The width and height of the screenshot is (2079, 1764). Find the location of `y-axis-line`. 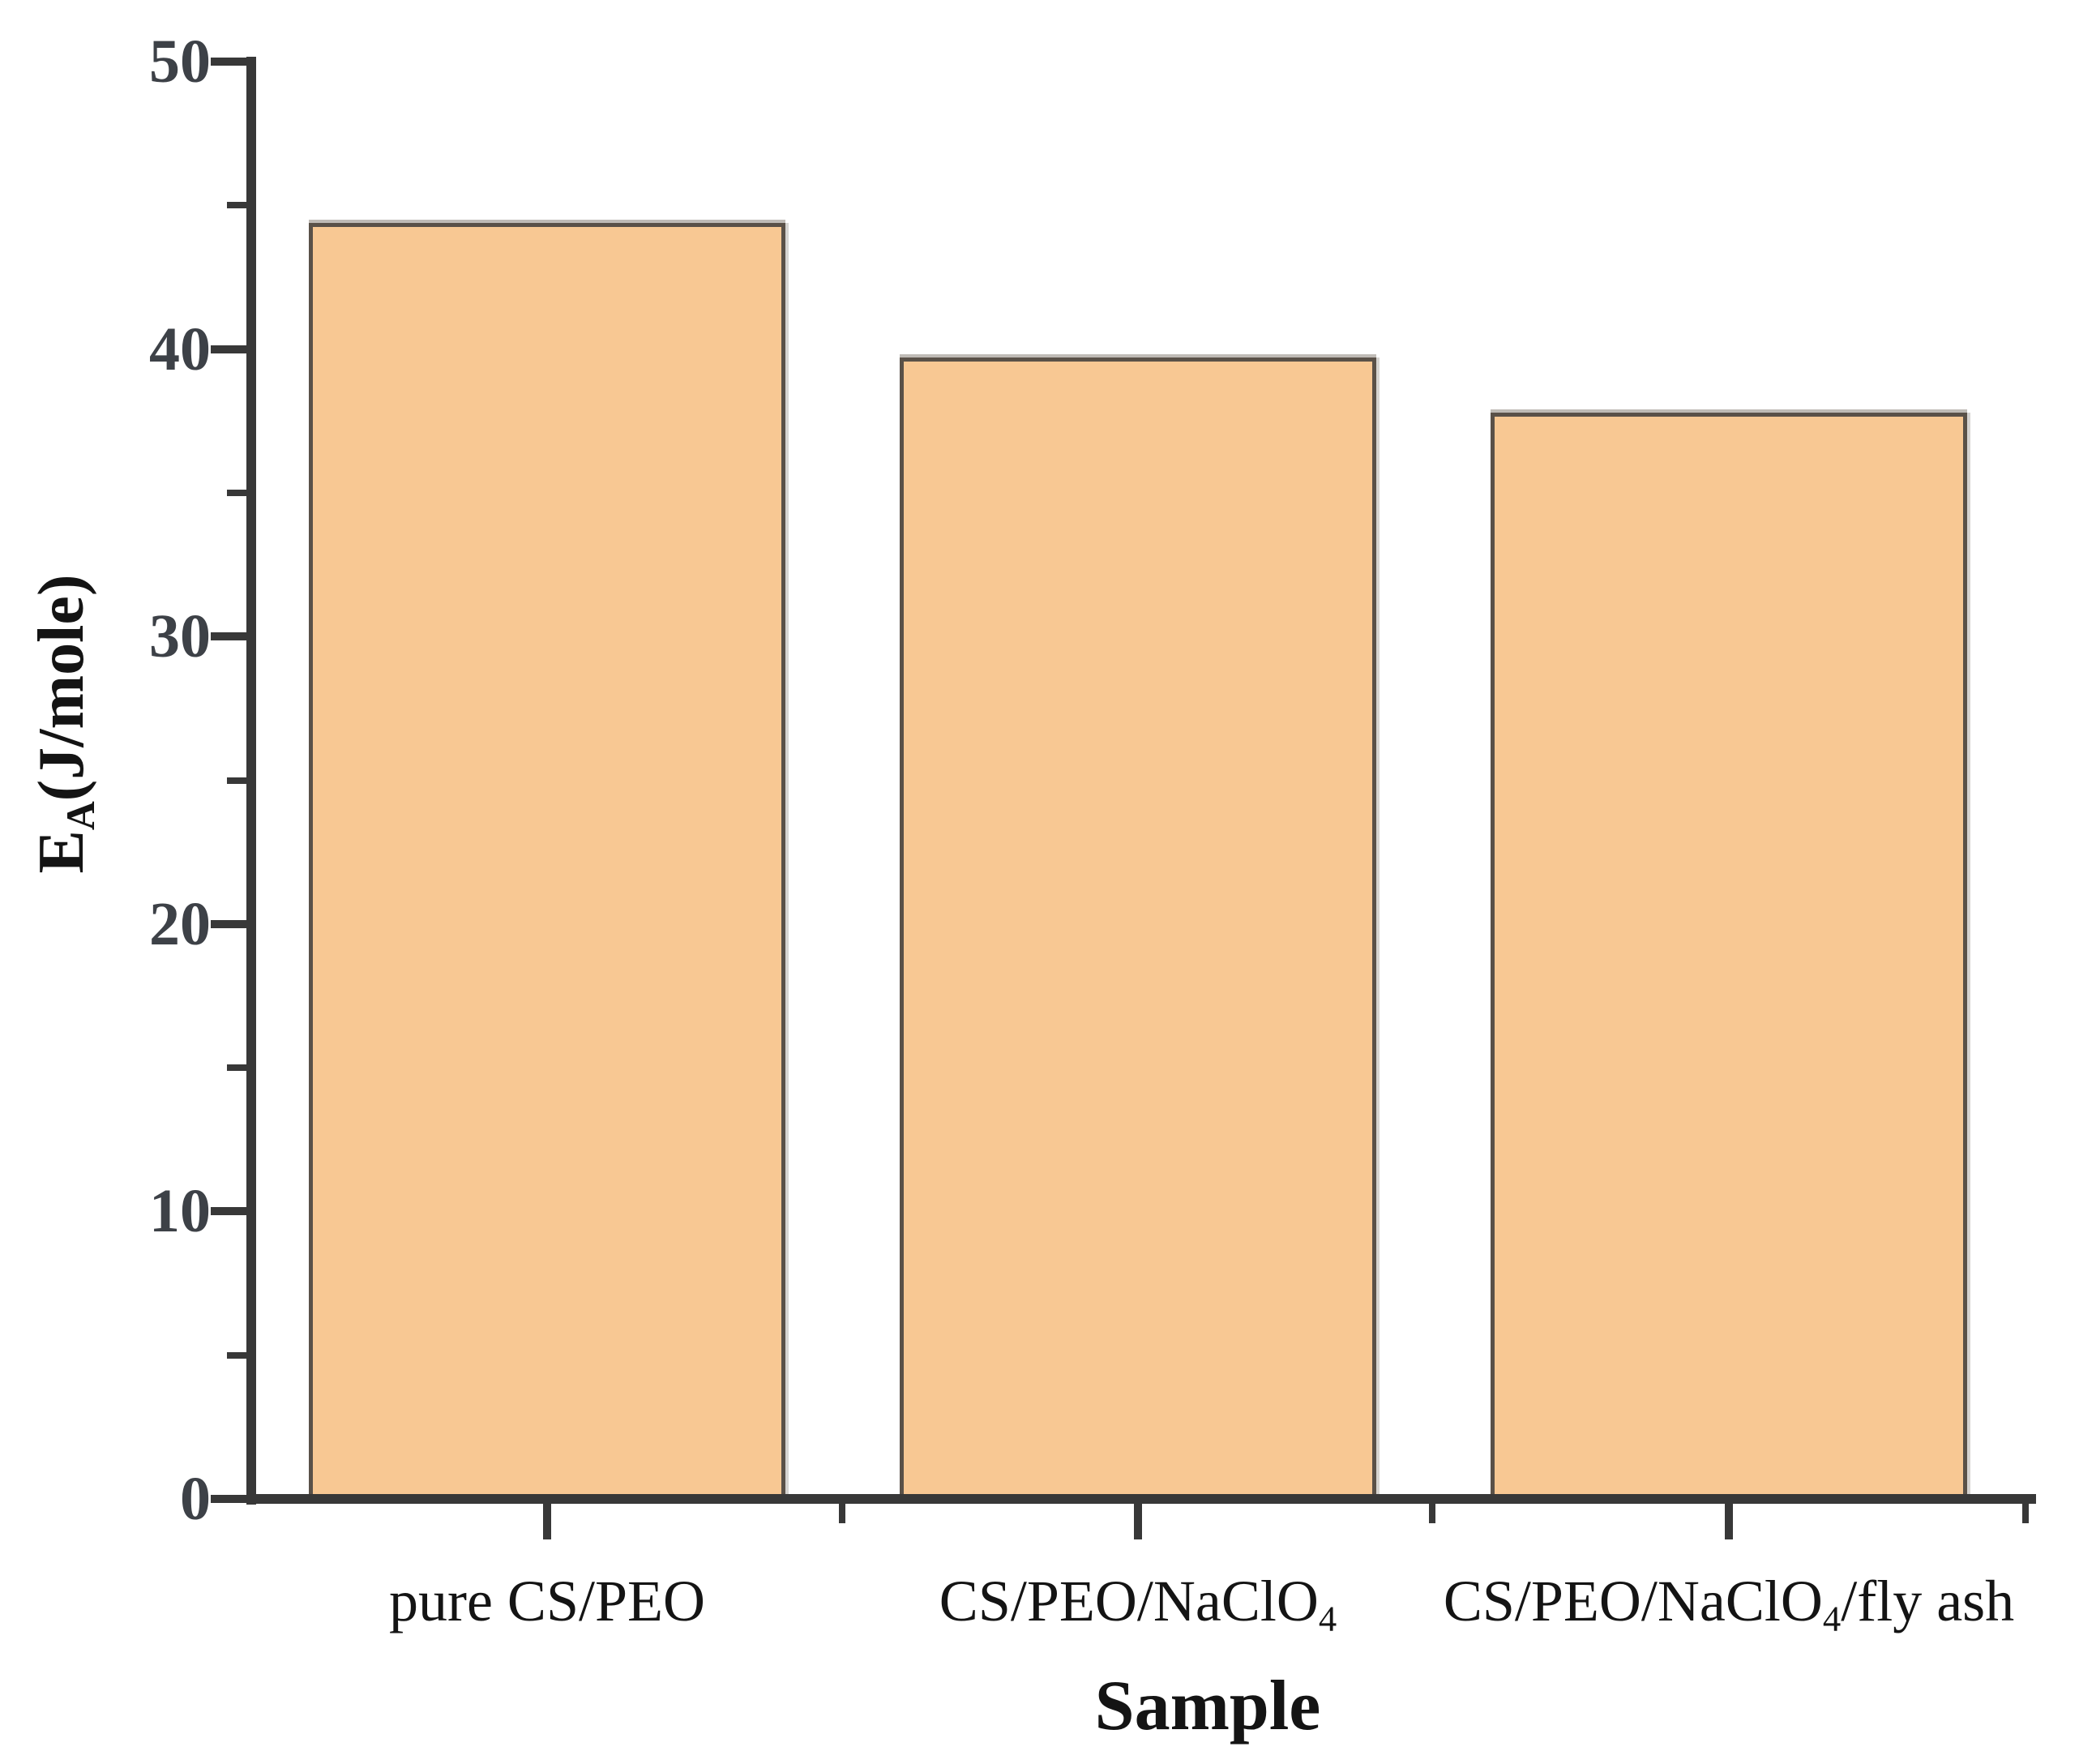

y-axis-line is located at coordinates (251, 781).